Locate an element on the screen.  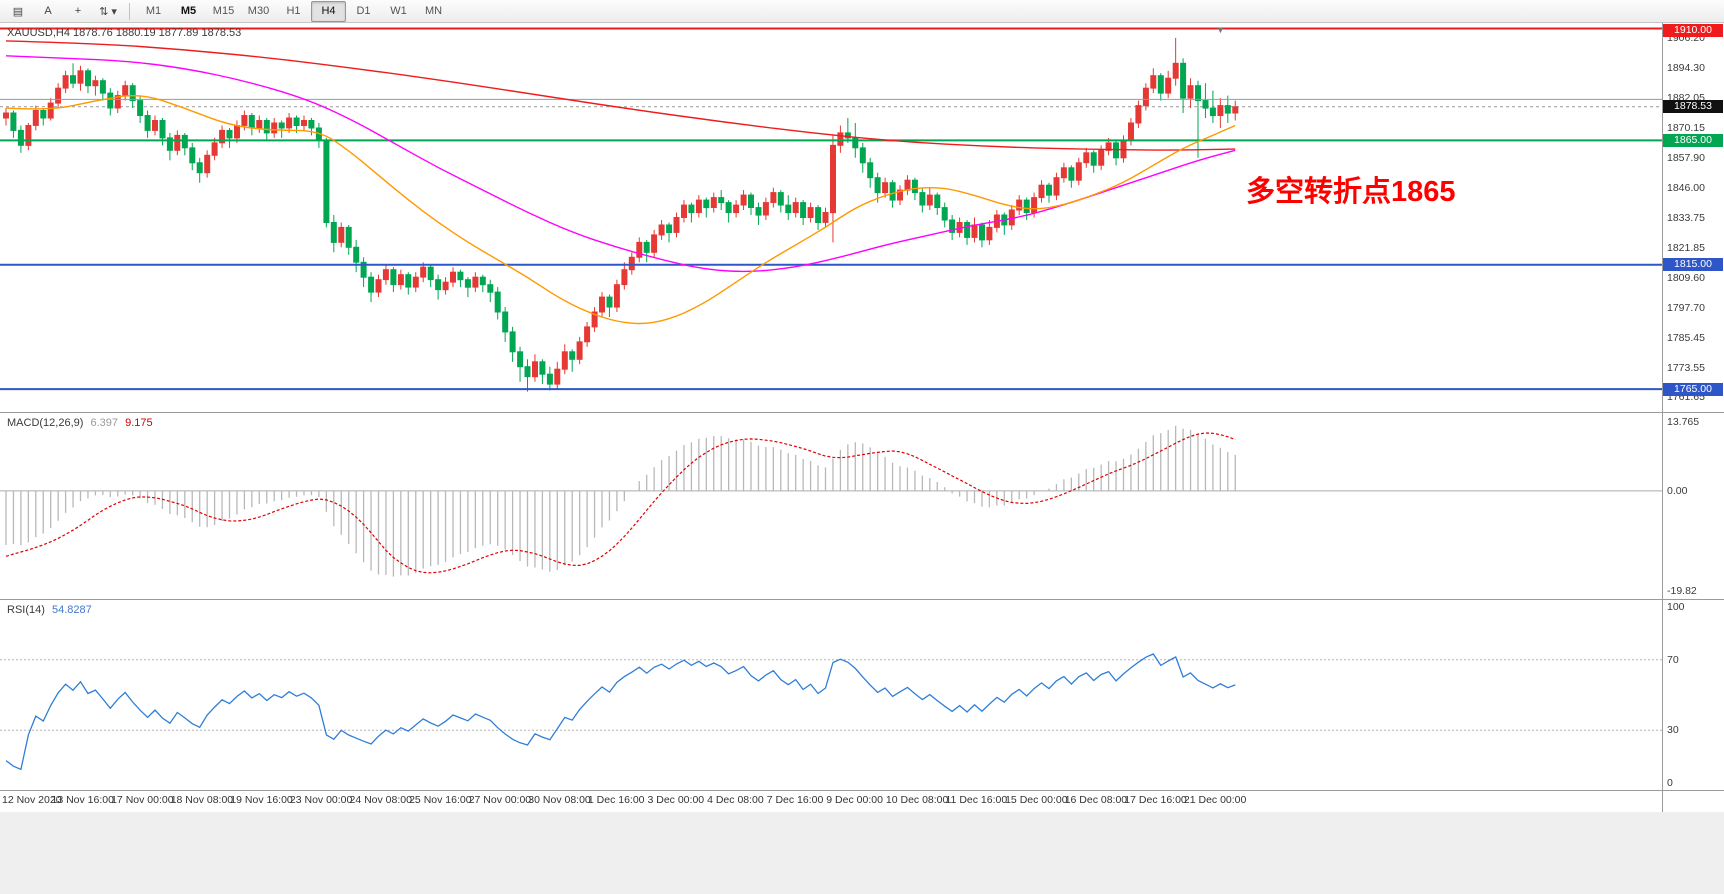
rsi-line is located at coordinates (620, 712).